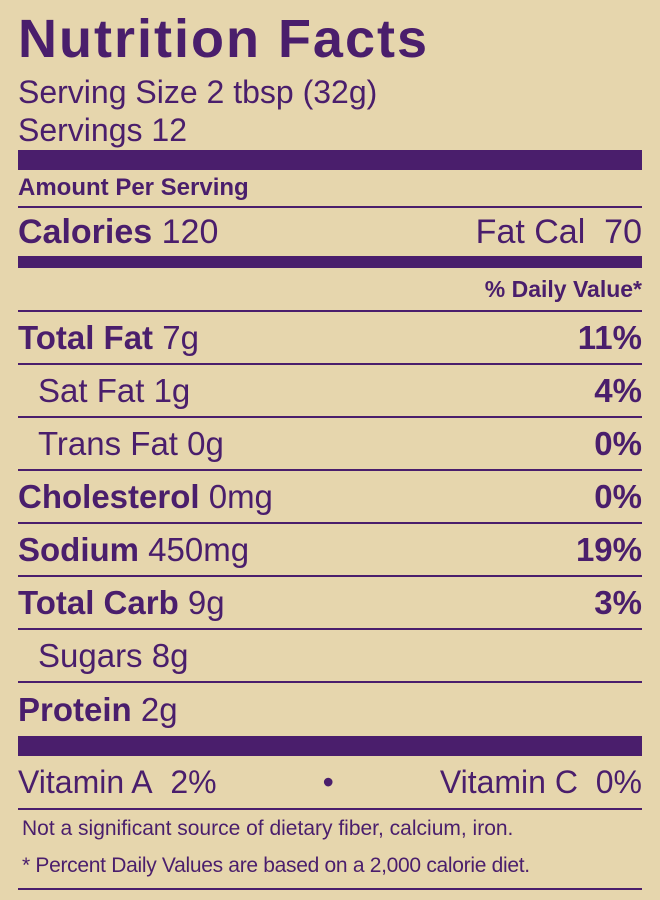 The height and width of the screenshot is (900, 660). I want to click on nutrient: Sat Fat 1g, so click(114, 391).